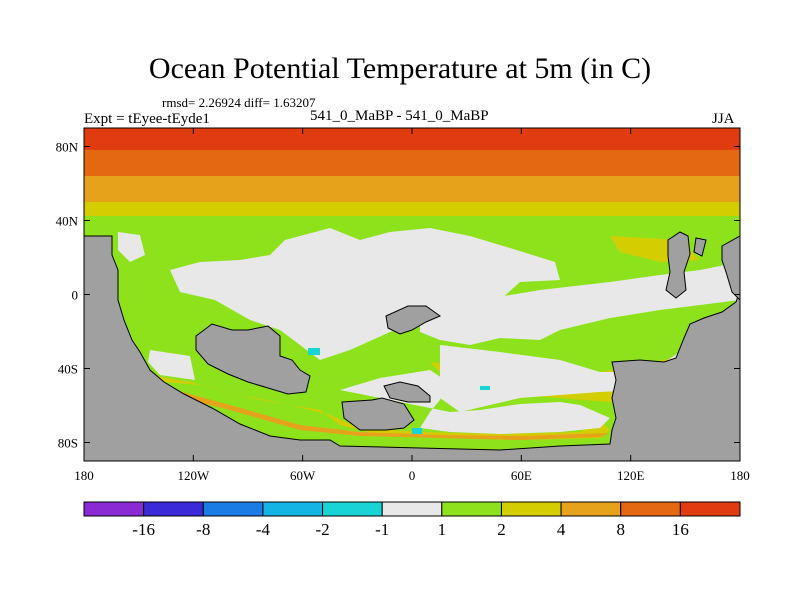 The height and width of the screenshot is (600, 800). I want to click on colorbar-label: 4, so click(561, 529).